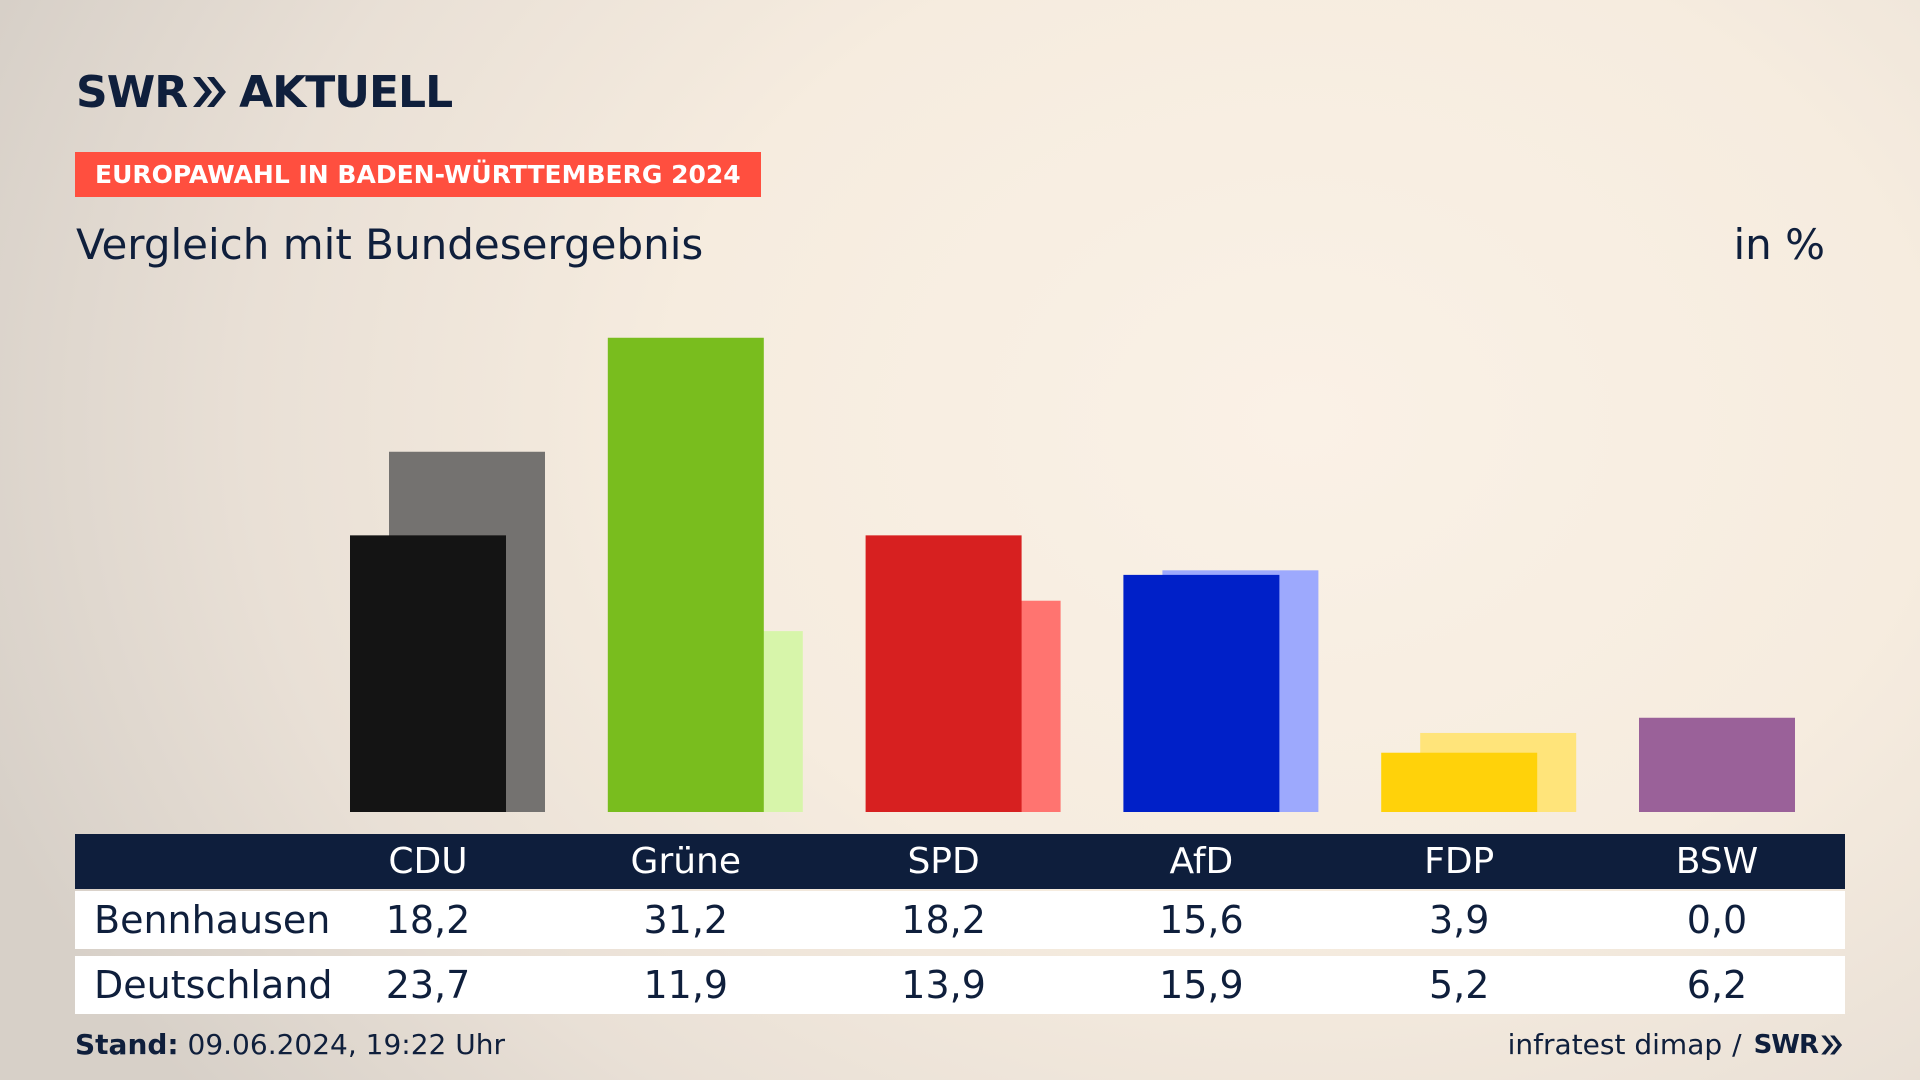 The height and width of the screenshot is (1080, 1920). Describe the element at coordinates (418, 174) in the screenshot. I see `topline-badge: EUROPAWAHL IN BADEN-WÜRTTEMBERG 2024` at that location.